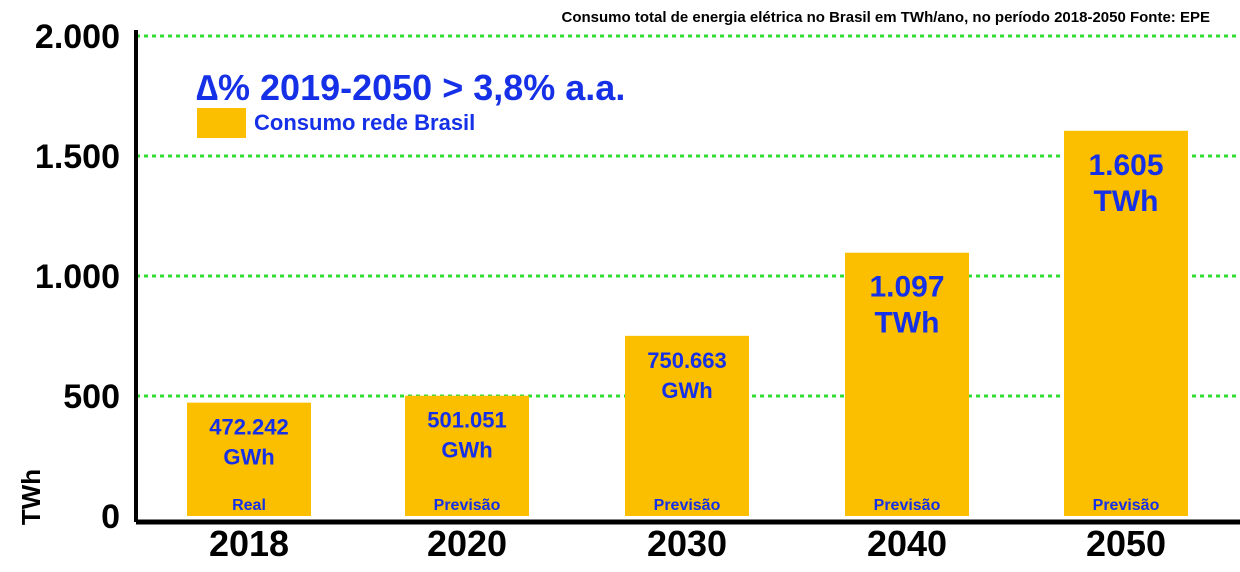 This screenshot has height=572, width=1240. What do you see at coordinates (31, 497) in the screenshot?
I see `y-axis-label: TWh` at bounding box center [31, 497].